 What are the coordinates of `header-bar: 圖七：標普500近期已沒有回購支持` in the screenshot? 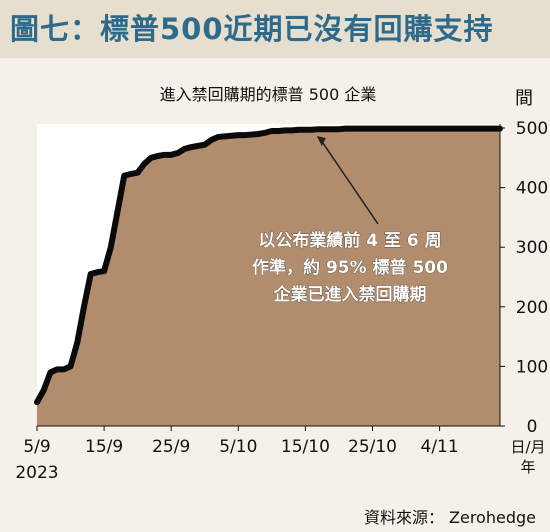 It's located at (275, 29).